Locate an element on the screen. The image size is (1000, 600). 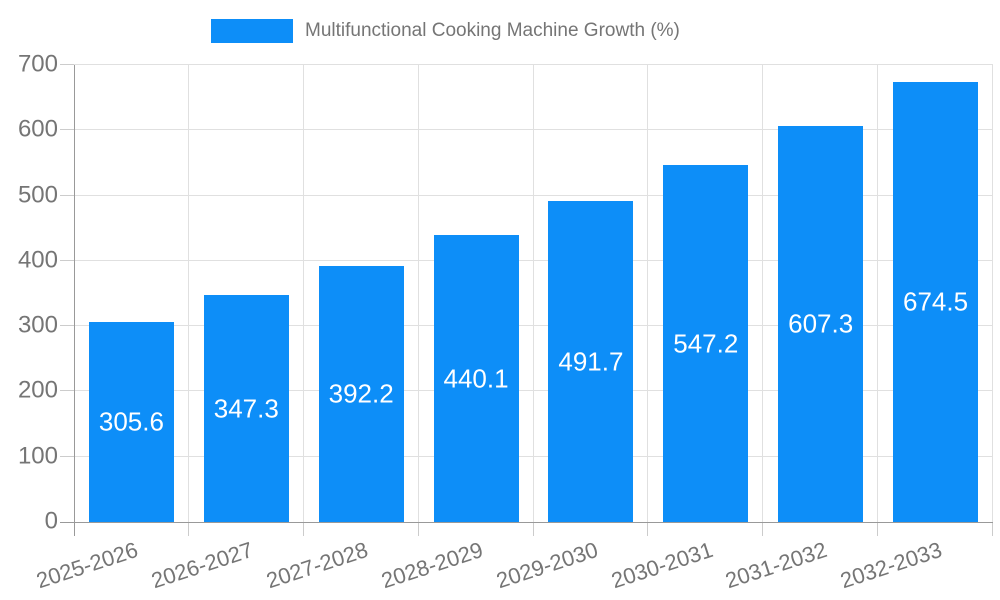
bar-value-label: 392.2 is located at coordinates (361, 393).